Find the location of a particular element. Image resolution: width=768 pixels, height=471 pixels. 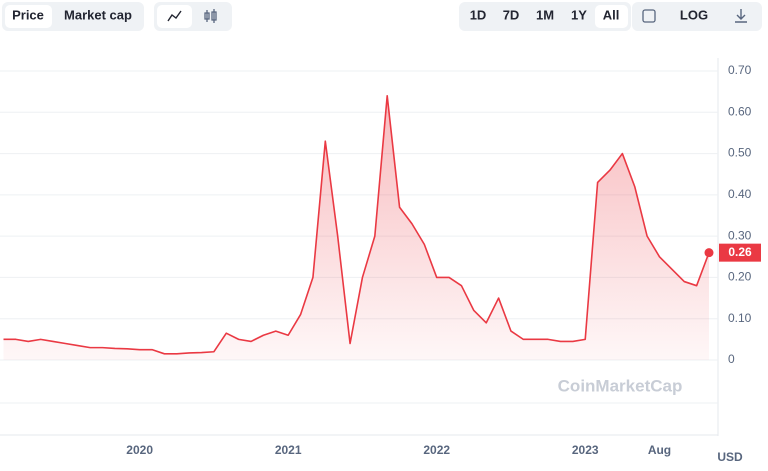

active-toggle is located at coordinates (28, 16).